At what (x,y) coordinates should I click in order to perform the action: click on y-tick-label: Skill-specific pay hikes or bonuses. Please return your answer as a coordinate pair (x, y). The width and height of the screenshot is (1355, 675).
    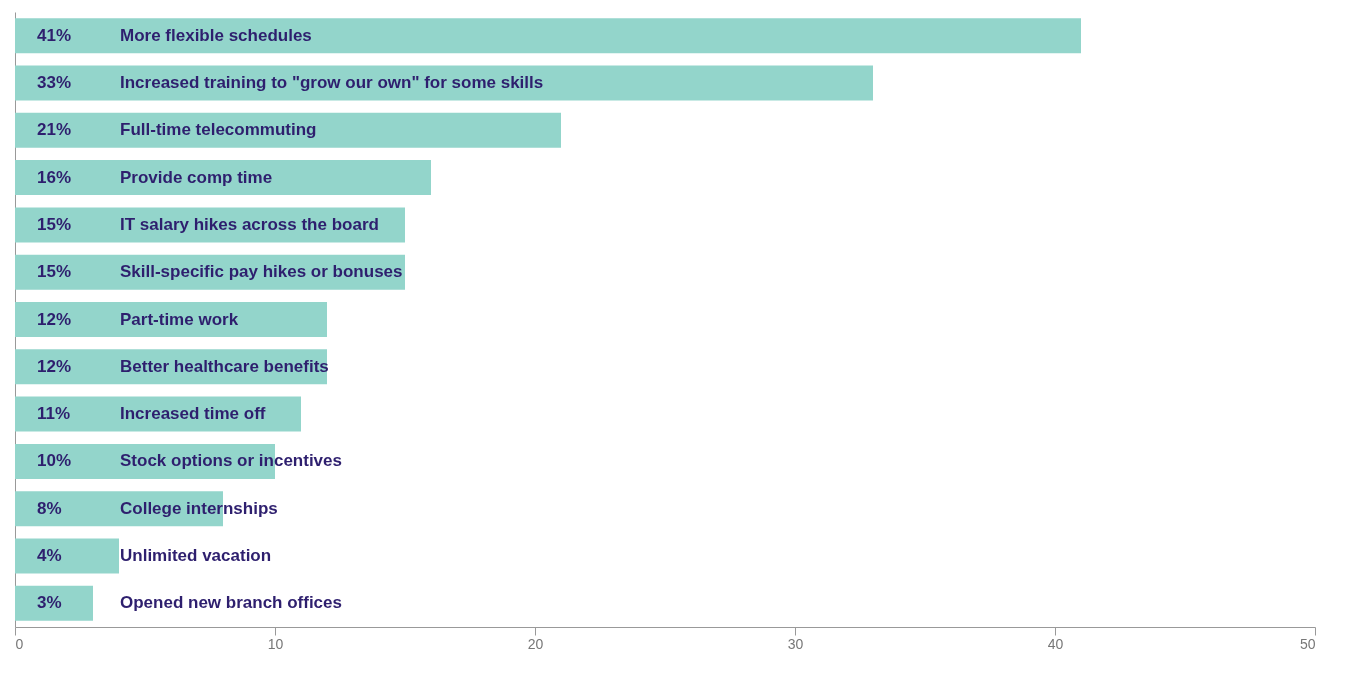
    Looking at the image, I should click on (261, 272).